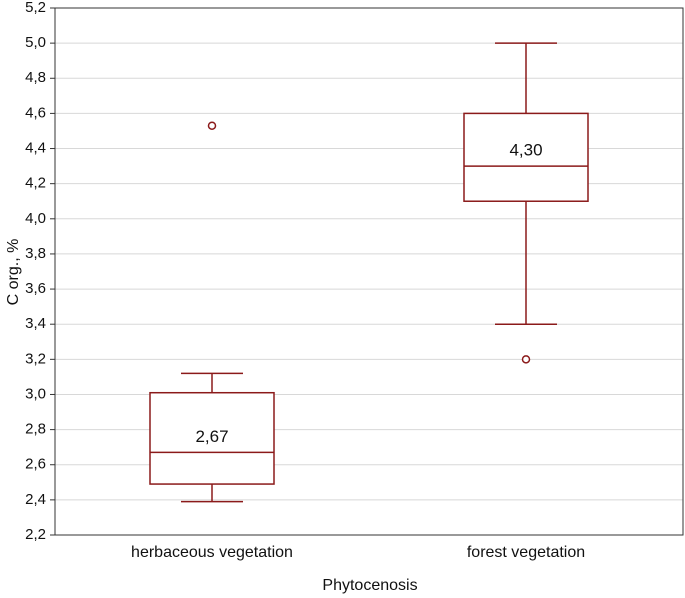 This screenshot has width=685, height=598. Describe the element at coordinates (525, 150) in the screenshot. I see `median-label: 4,30` at that location.